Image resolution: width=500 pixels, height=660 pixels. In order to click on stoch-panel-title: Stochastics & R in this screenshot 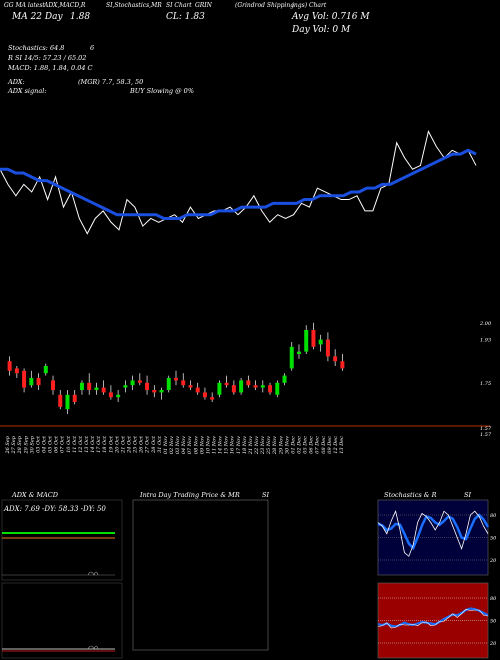, I will do `click(410, 495)`.